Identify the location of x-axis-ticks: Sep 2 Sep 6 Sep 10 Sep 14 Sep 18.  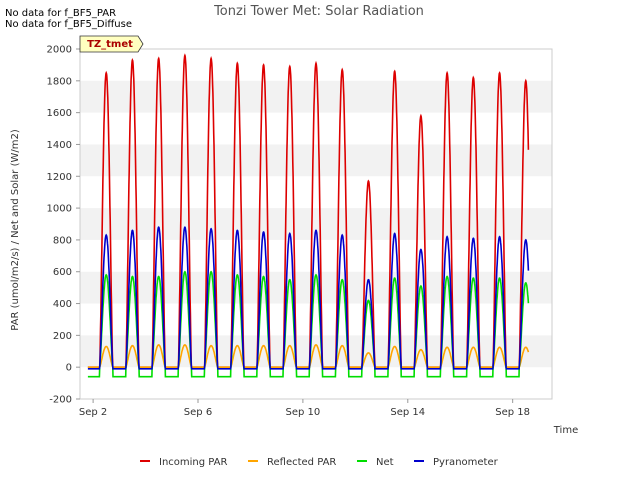
(304, 408).